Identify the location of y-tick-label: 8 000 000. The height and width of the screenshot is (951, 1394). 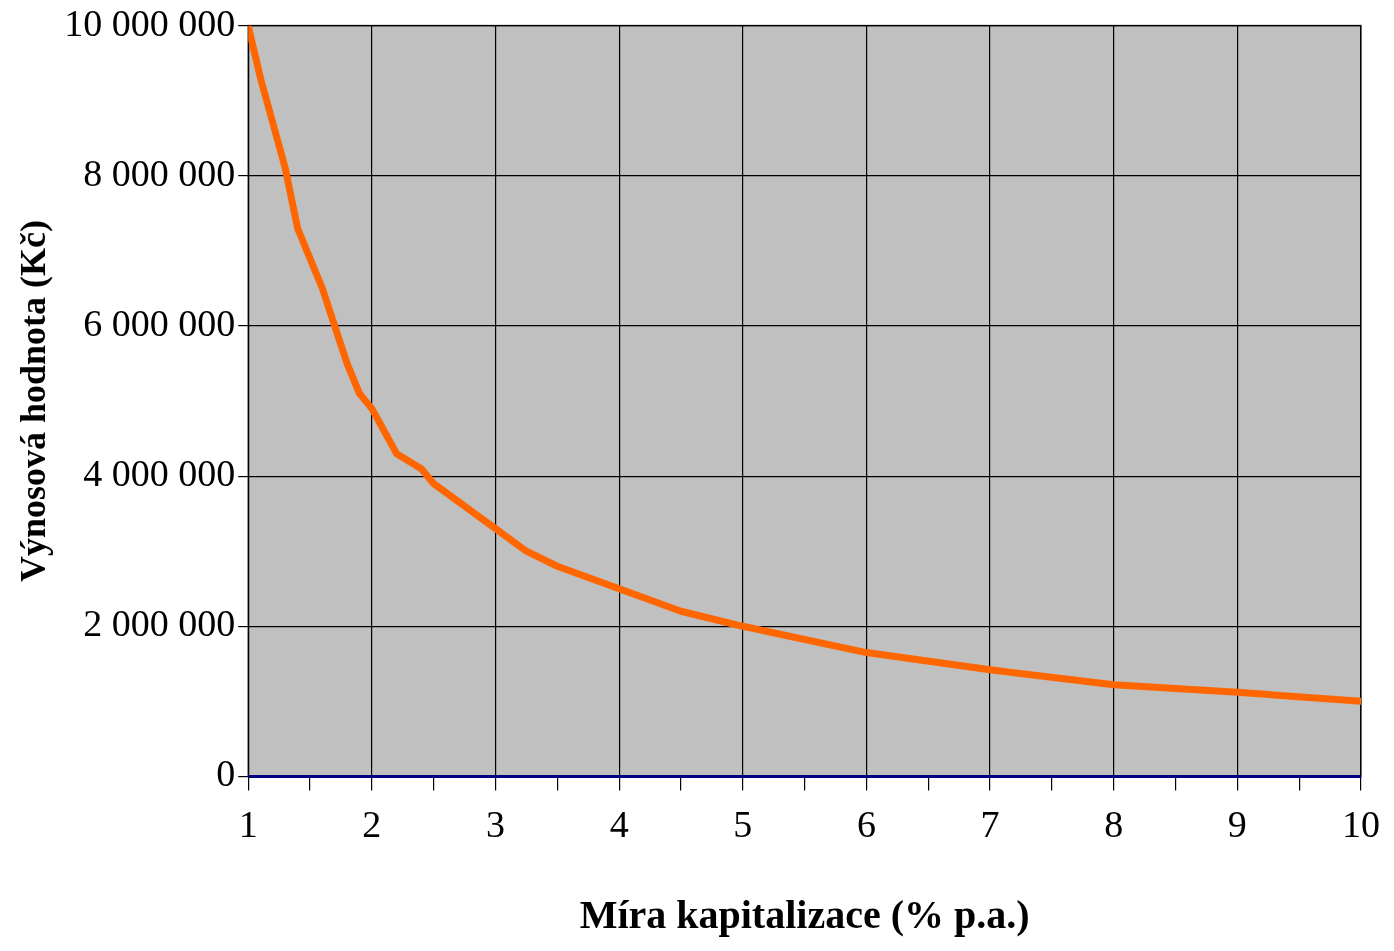
(159, 172).